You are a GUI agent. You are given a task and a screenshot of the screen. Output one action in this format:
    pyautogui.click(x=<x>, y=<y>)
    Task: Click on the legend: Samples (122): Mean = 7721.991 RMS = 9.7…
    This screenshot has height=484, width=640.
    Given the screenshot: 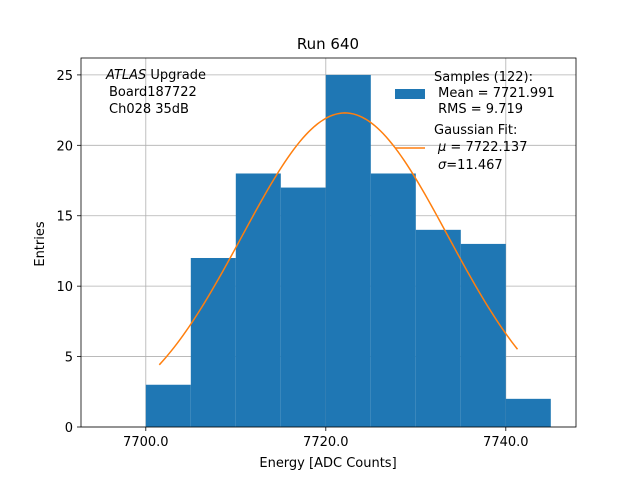 What is the action you would take?
    pyautogui.click(x=475, y=121)
    